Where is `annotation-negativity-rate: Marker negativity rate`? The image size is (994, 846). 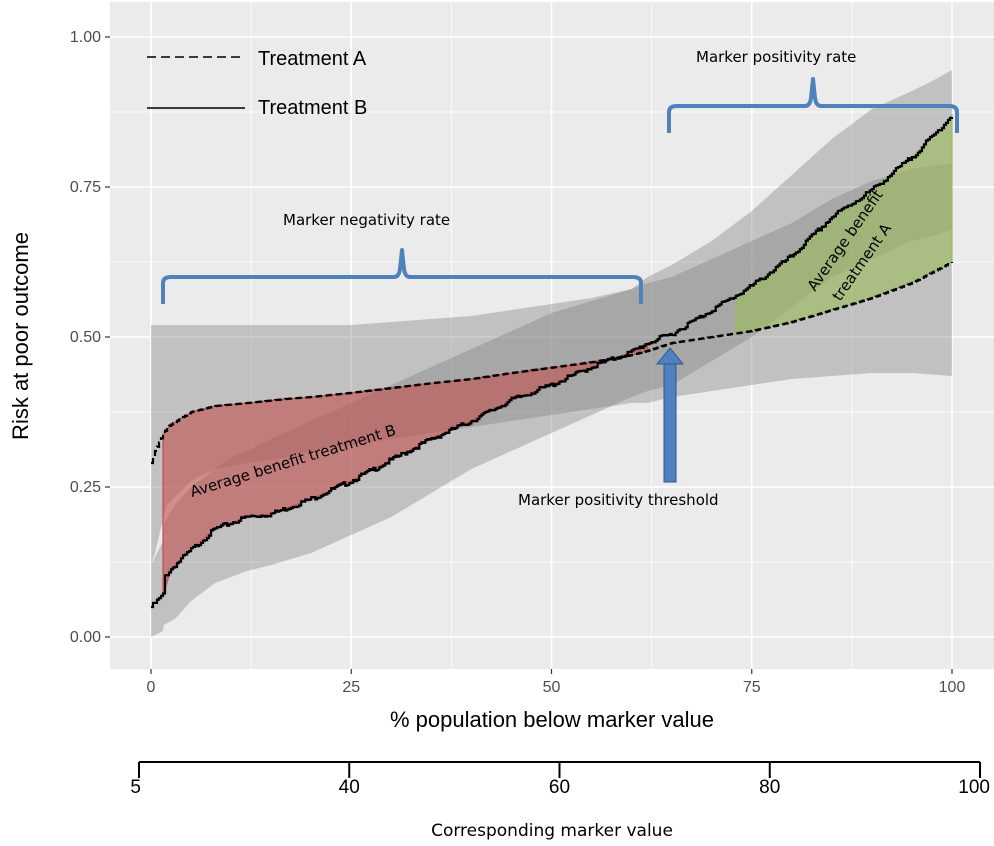 annotation-negativity-rate: Marker negativity rate is located at coordinates (366, 220).